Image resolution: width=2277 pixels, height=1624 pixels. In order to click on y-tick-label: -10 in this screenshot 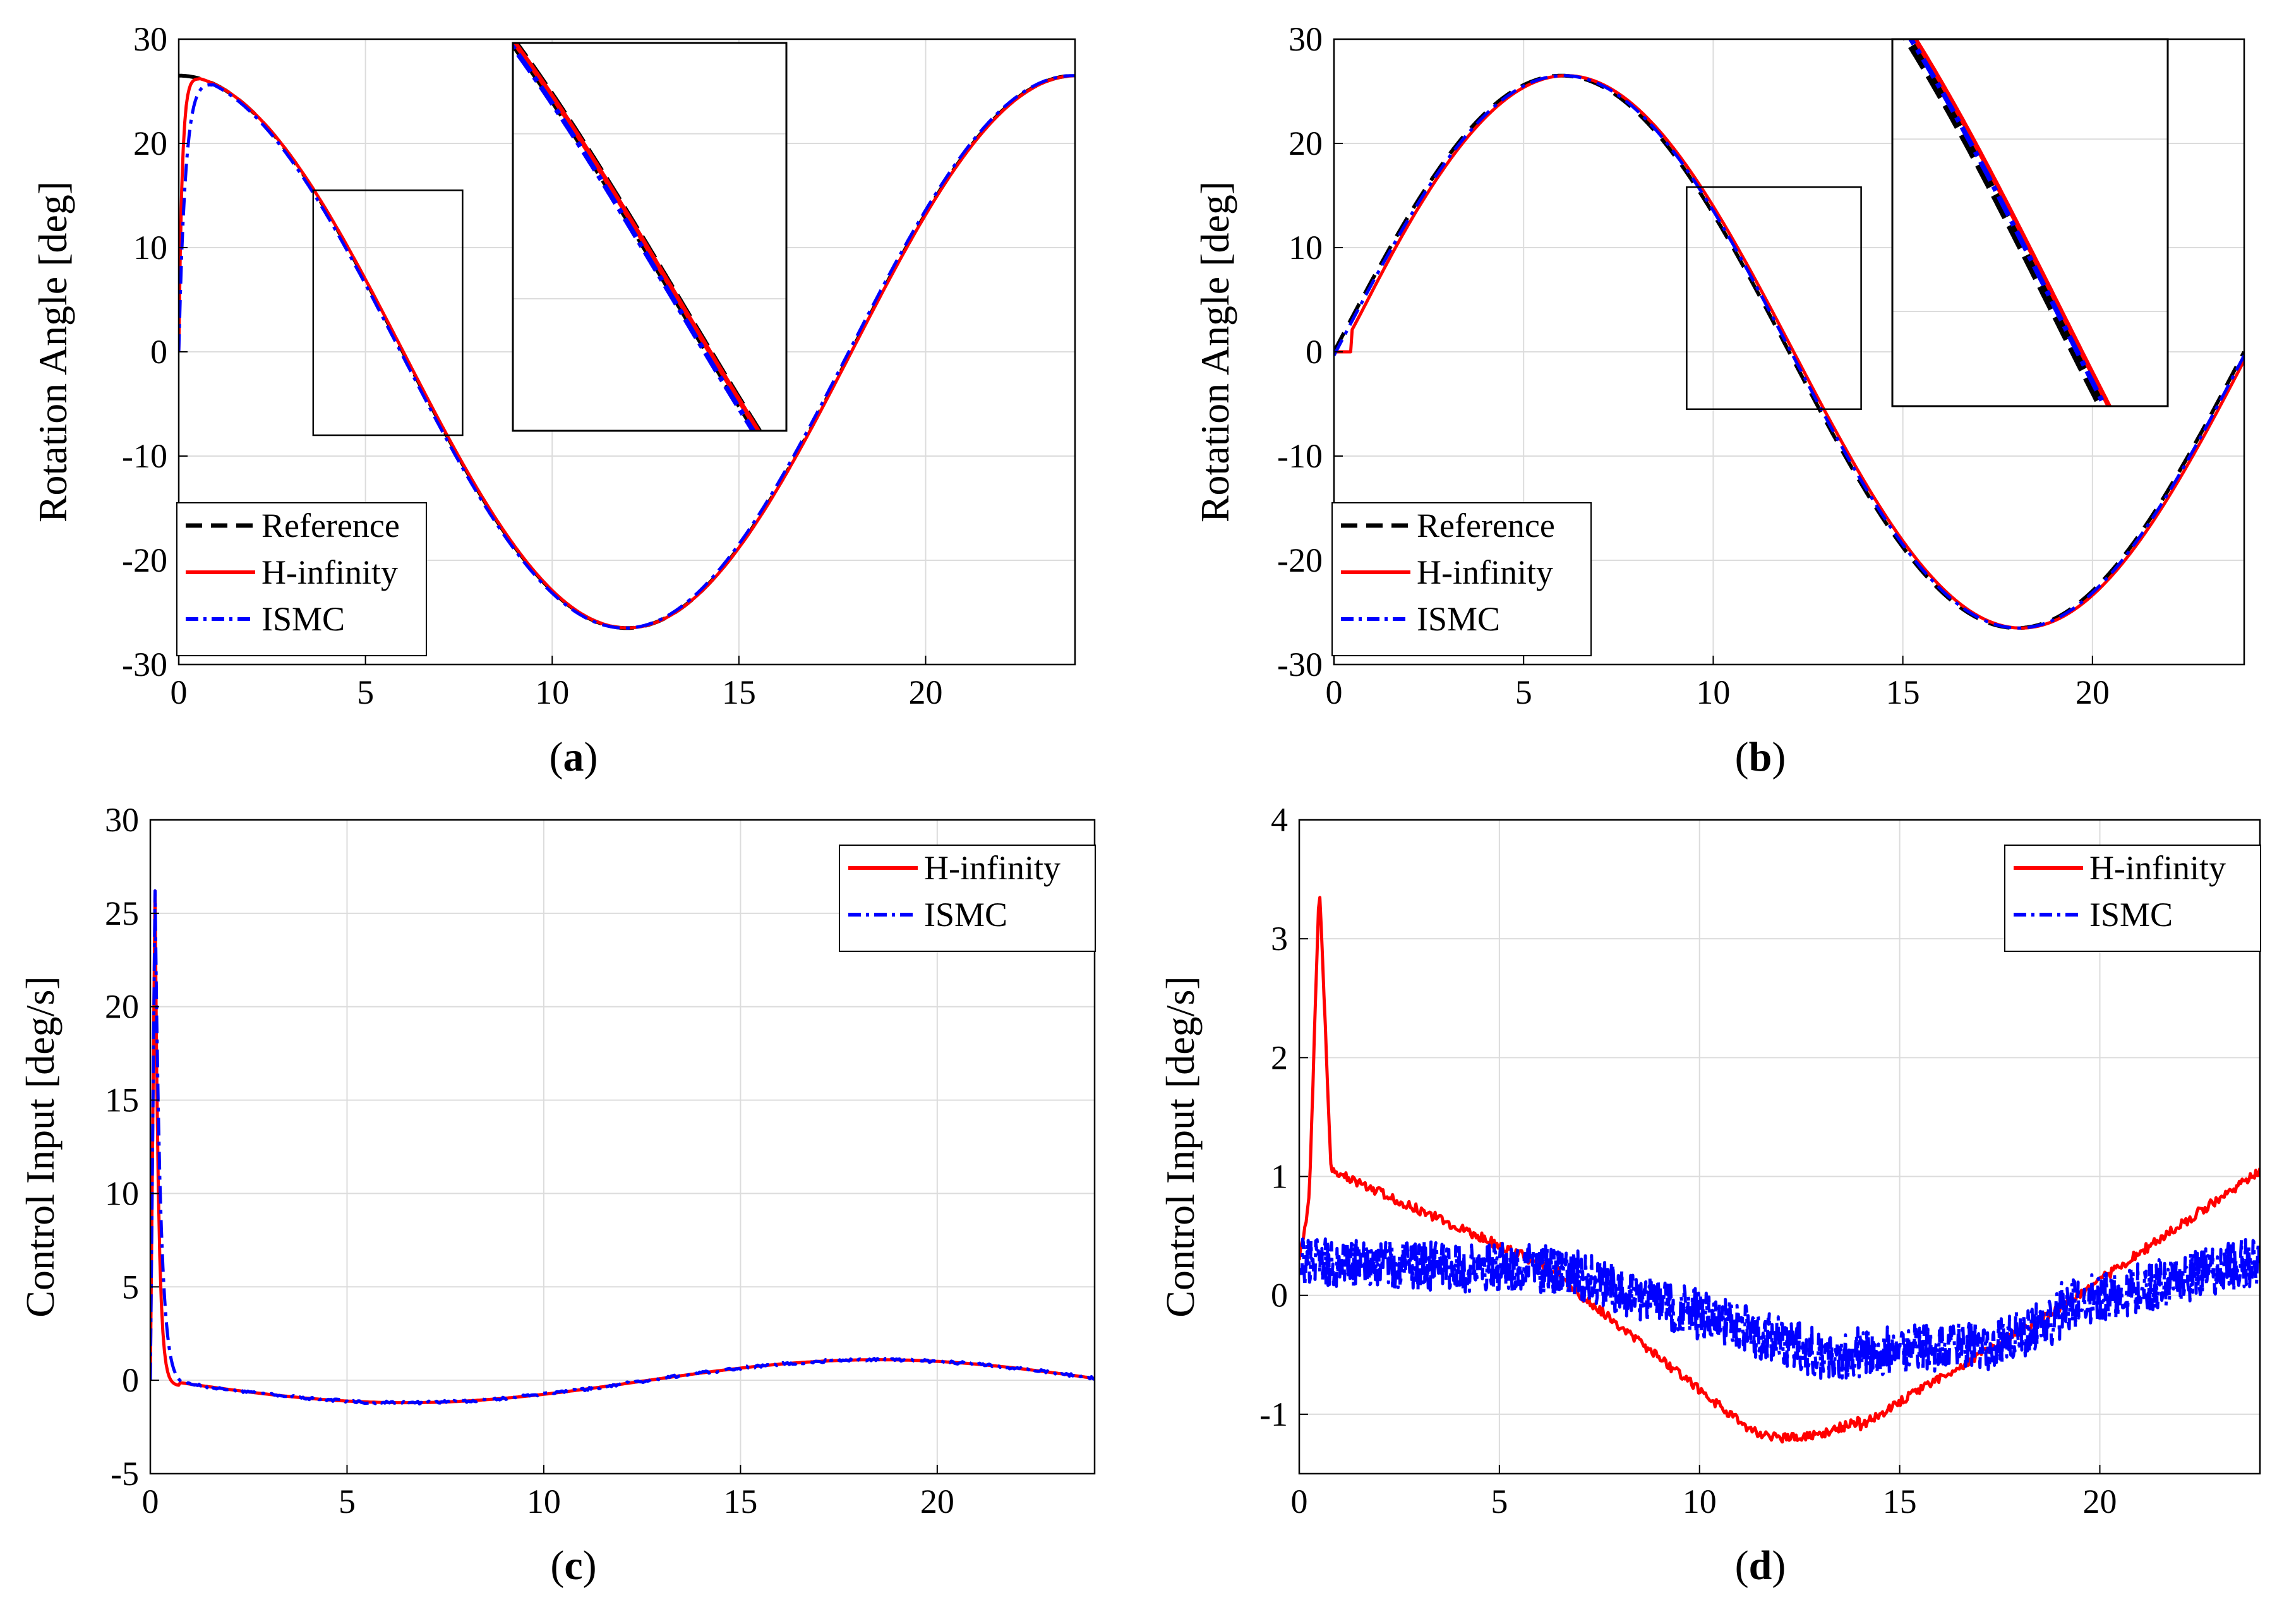, I will do `click(1300, 456)`.